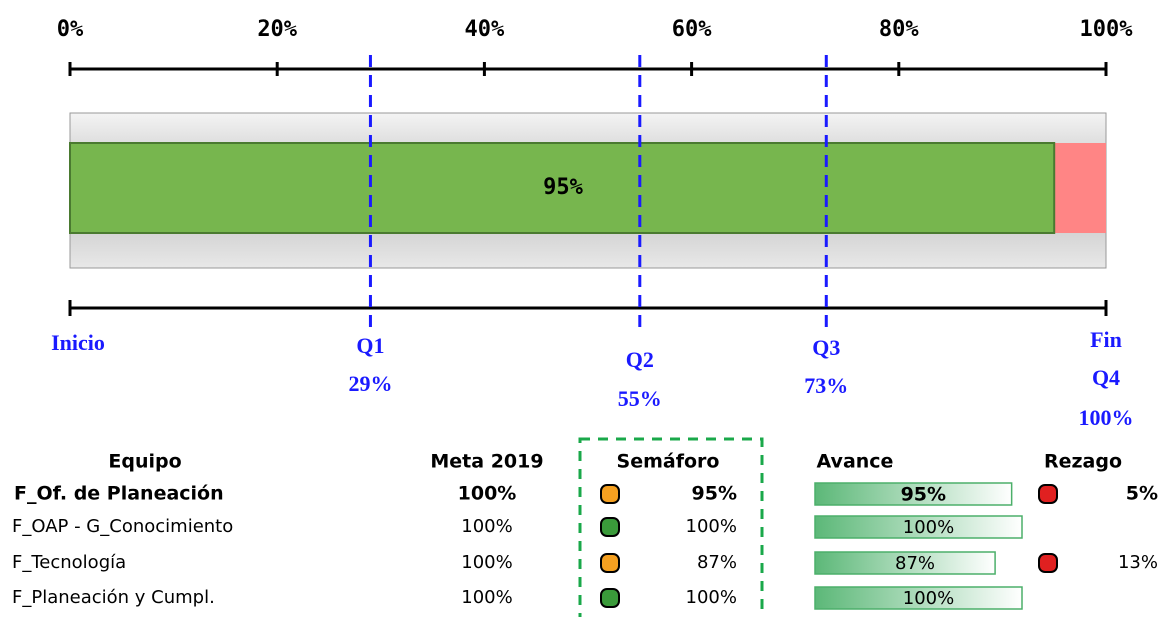  Describe the element at coordinates (1106, 339) in the screenshot. I see `milestone-name: Fin` at that location.